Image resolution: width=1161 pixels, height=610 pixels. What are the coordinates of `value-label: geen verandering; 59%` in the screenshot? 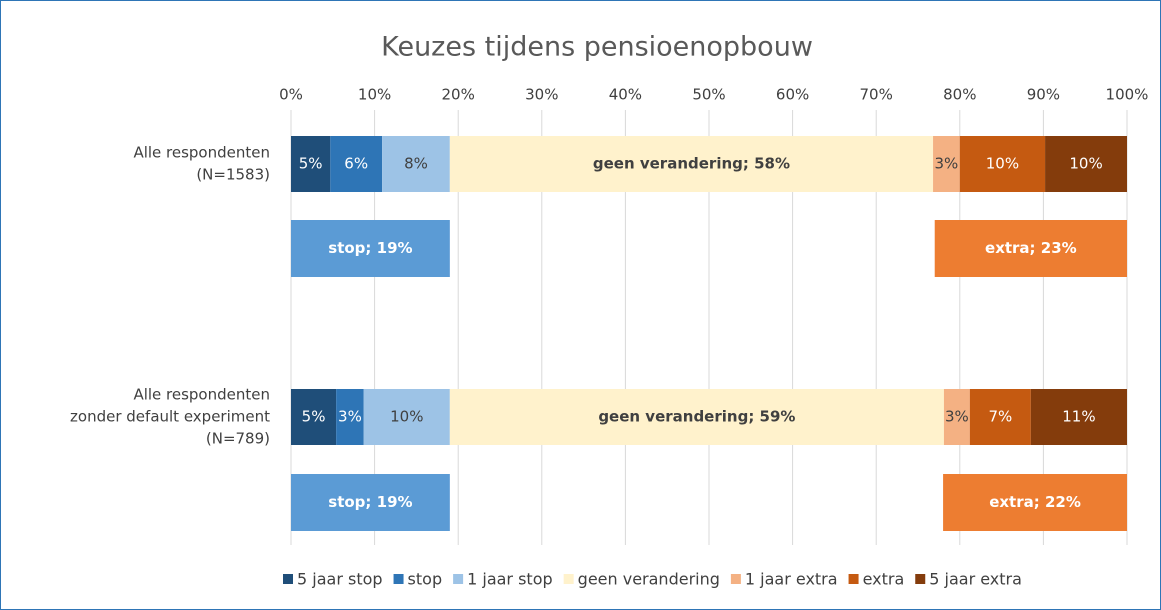 It's located at (696, 417).